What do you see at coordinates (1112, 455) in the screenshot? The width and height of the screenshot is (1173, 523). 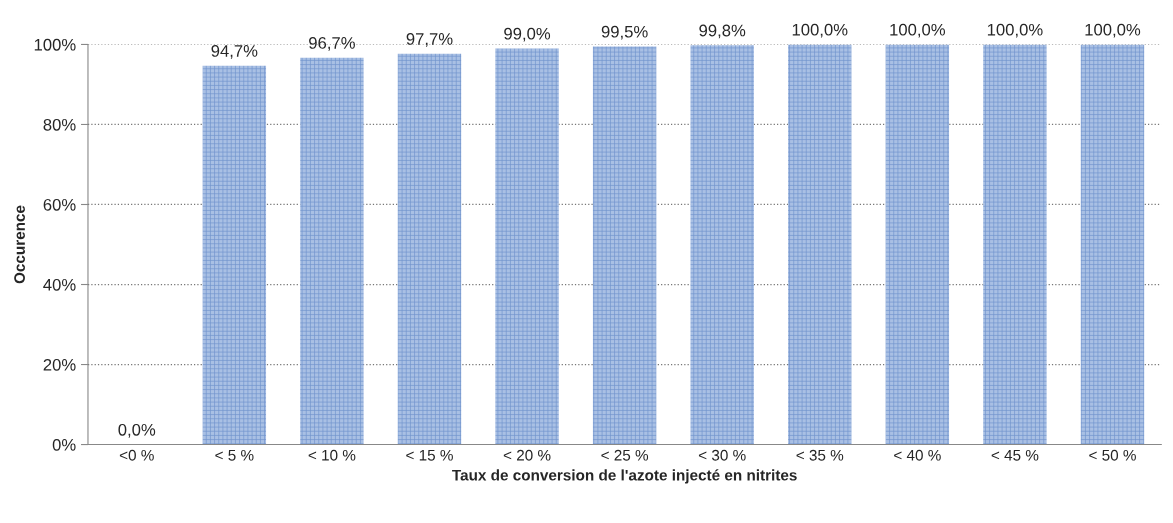 I see `x-tick-label: < 50 %` at bounding box center [1112, 455].